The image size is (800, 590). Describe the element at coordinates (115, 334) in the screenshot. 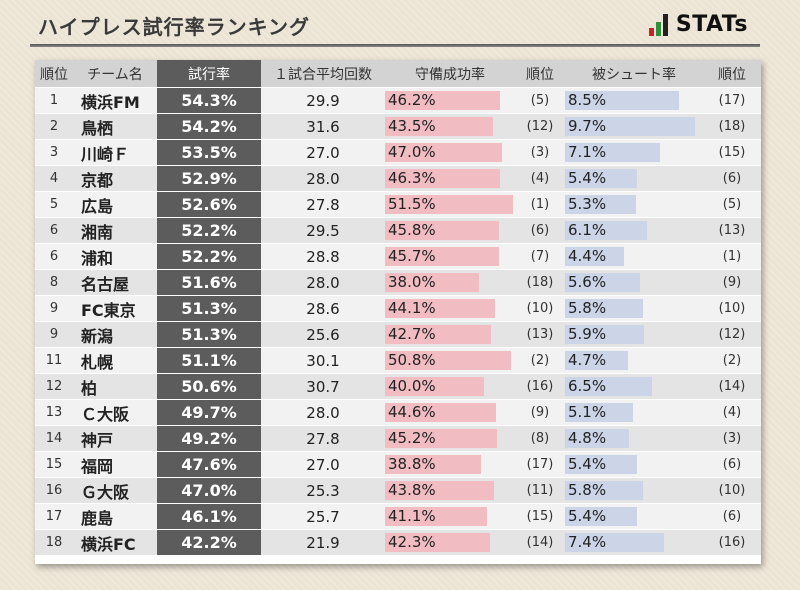

I see `team-name-cell: 新潟` at that location.